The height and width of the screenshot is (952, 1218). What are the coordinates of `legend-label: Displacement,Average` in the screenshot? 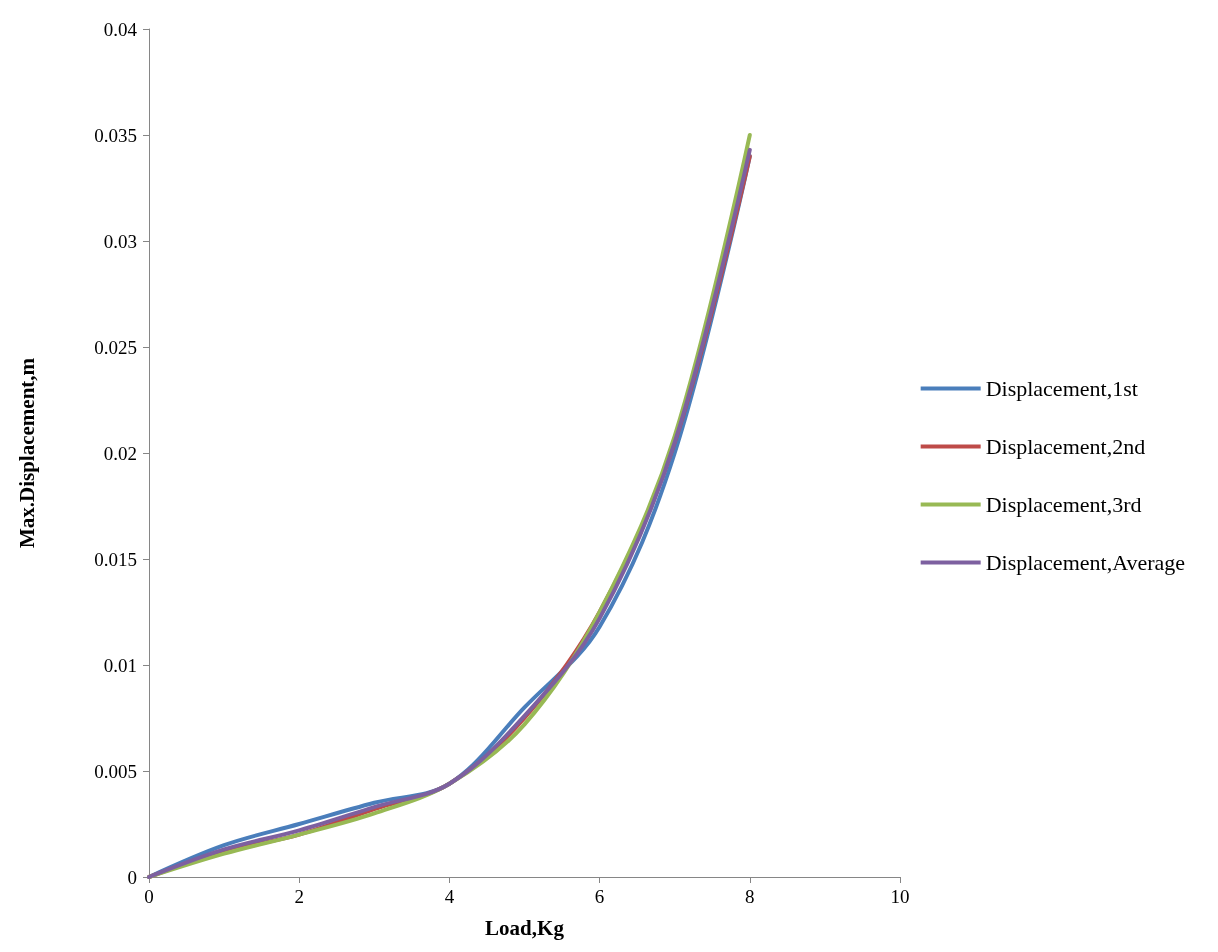 It's located at (1085, 562).